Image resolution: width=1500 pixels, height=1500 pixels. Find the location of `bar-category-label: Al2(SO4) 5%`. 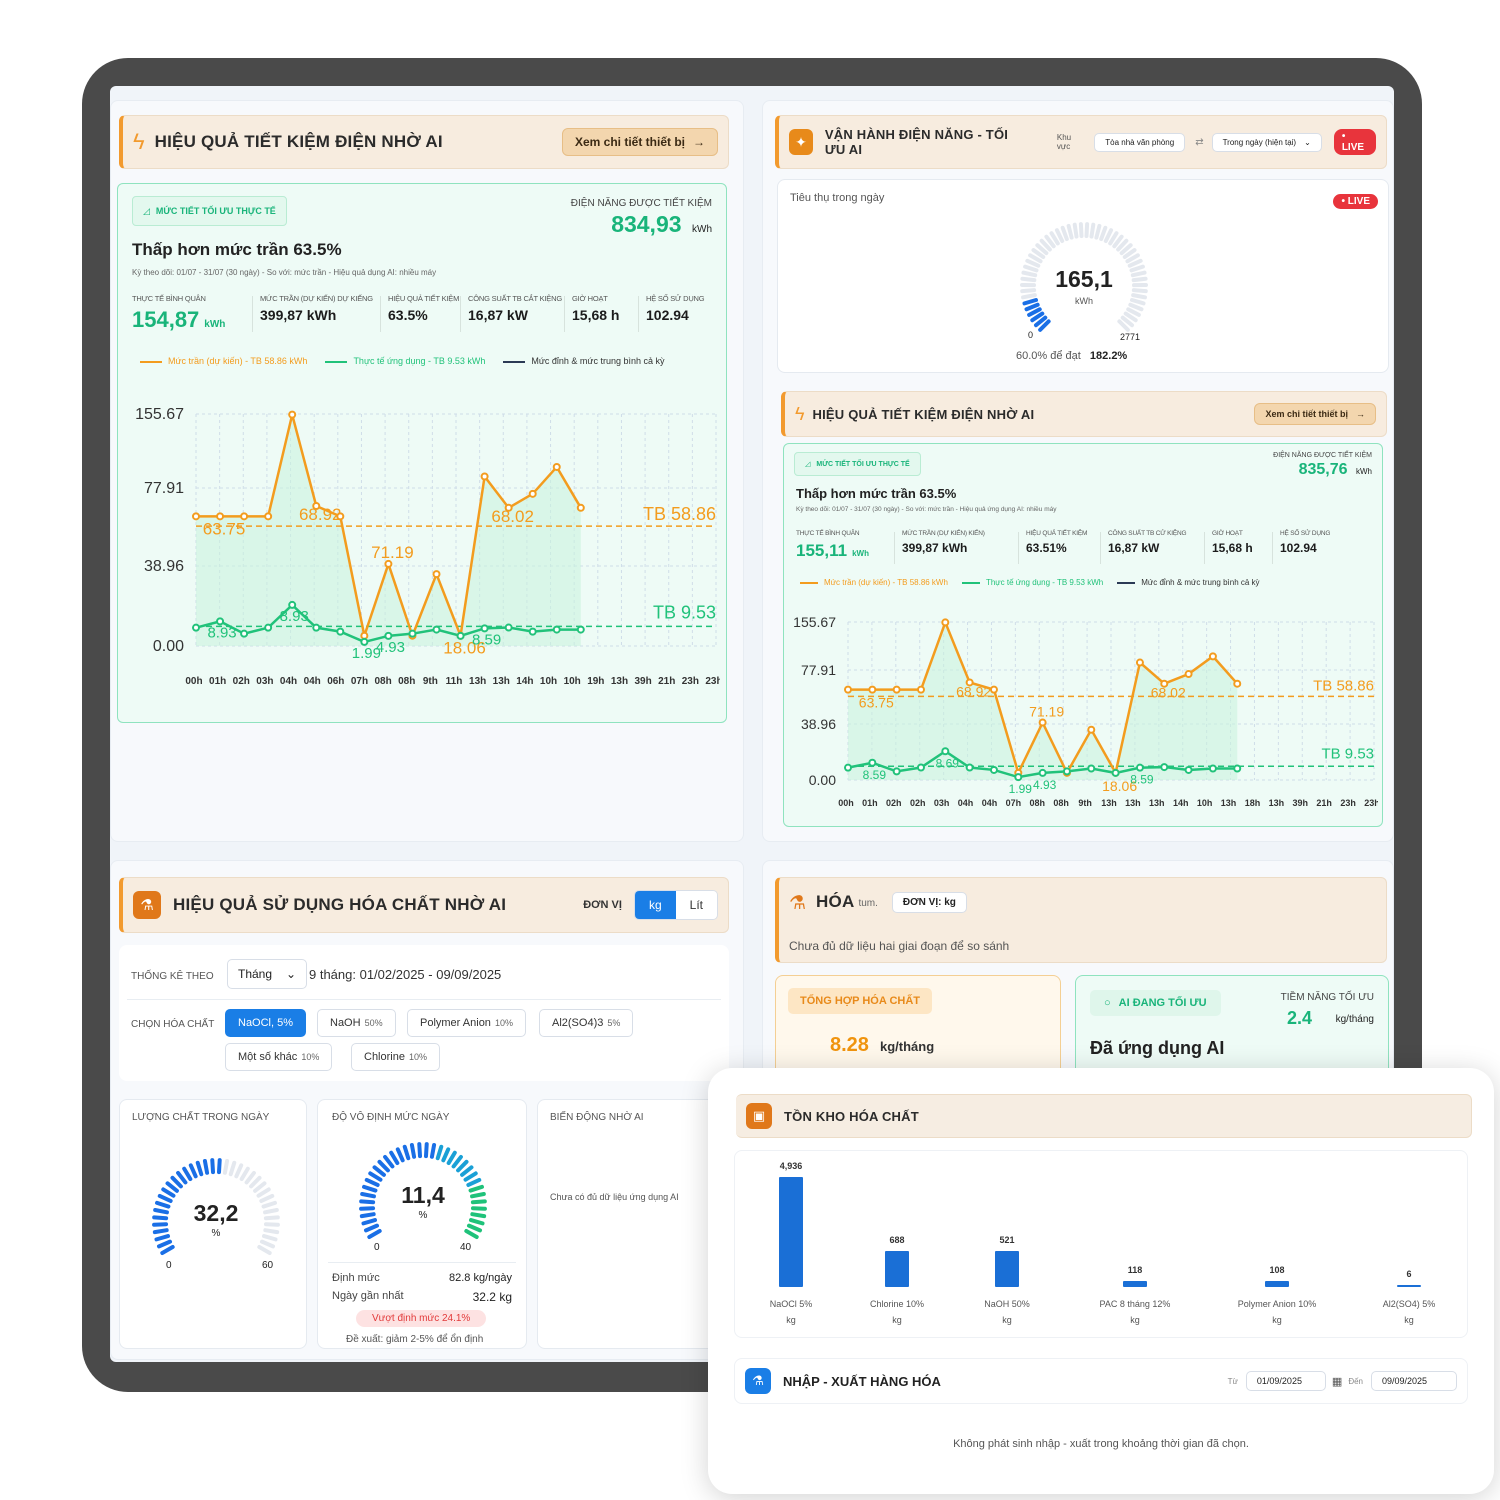

bar-category-label: Al2(SO4) 5% is located at coordinates (1409, 1304).